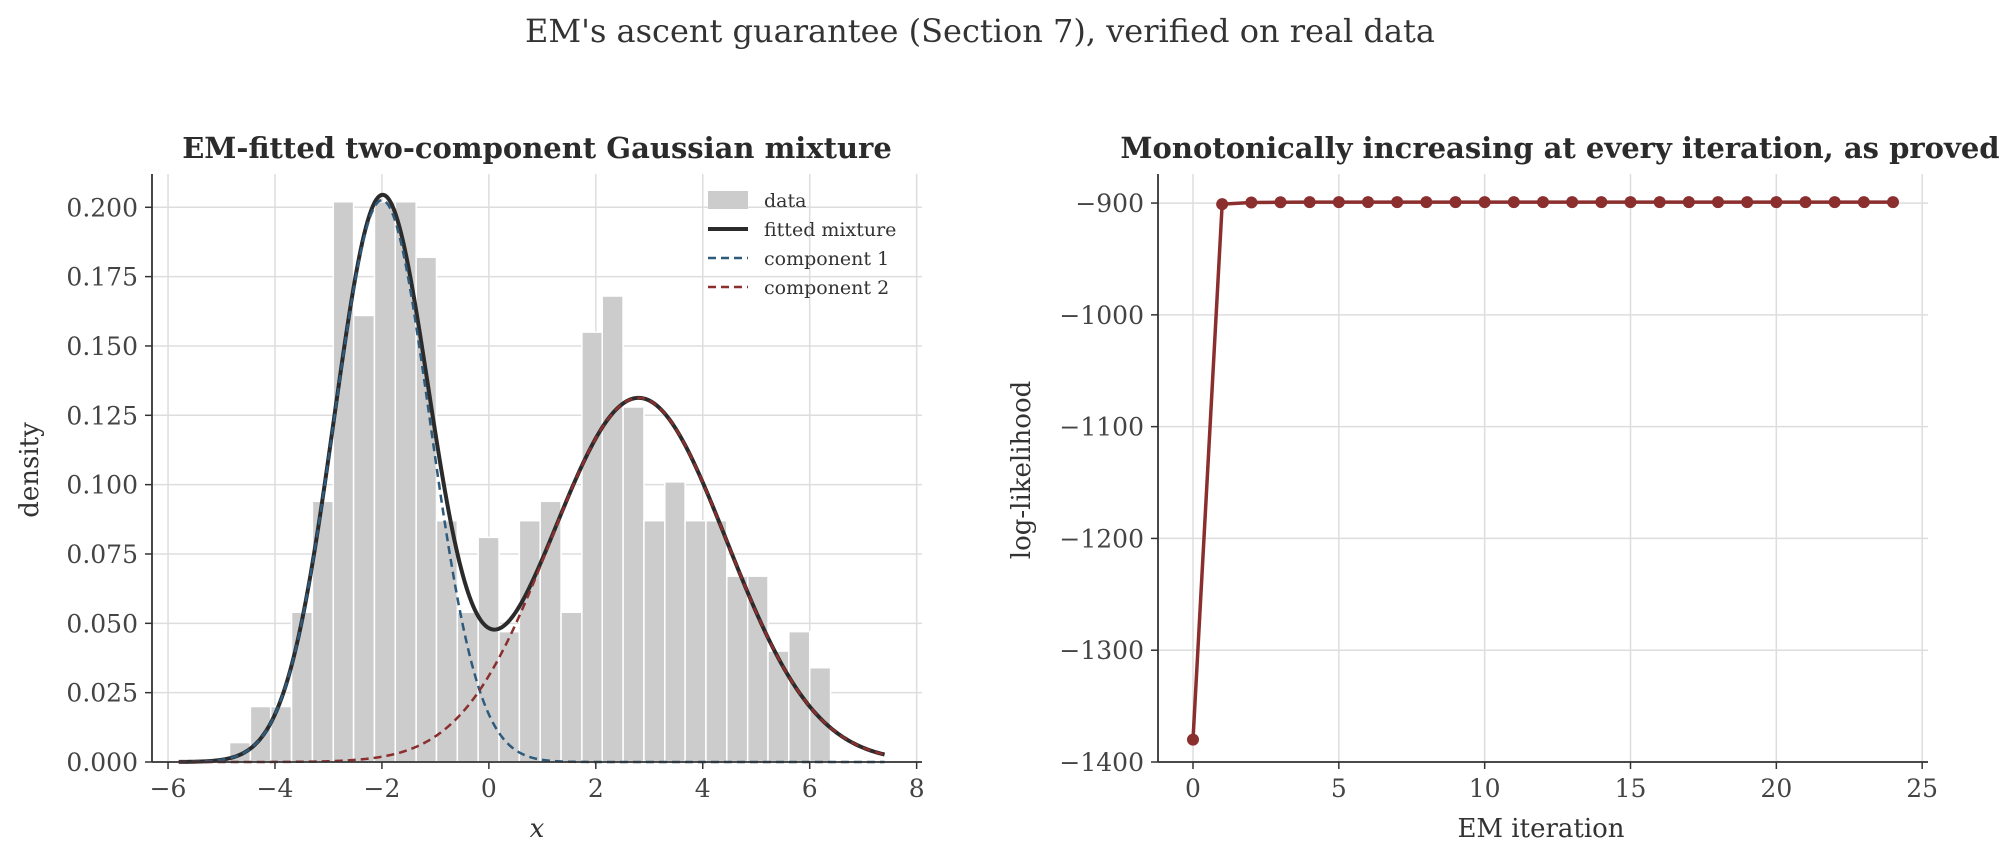  What do you see at coordinates (168, 788) in the screenshot?
I see `left-x-tick-label: −6` at bounding box center [168, 788].